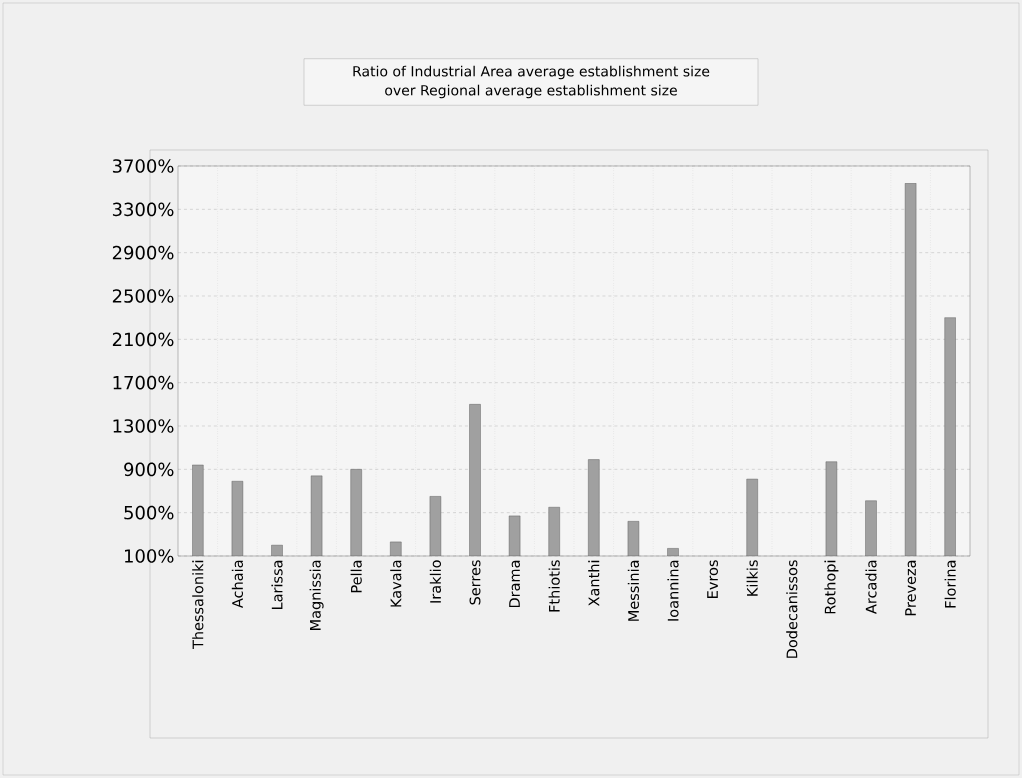 The image size is (1022, 778). I want to click on x-tick-label: Magnissia, so click(316, 595).